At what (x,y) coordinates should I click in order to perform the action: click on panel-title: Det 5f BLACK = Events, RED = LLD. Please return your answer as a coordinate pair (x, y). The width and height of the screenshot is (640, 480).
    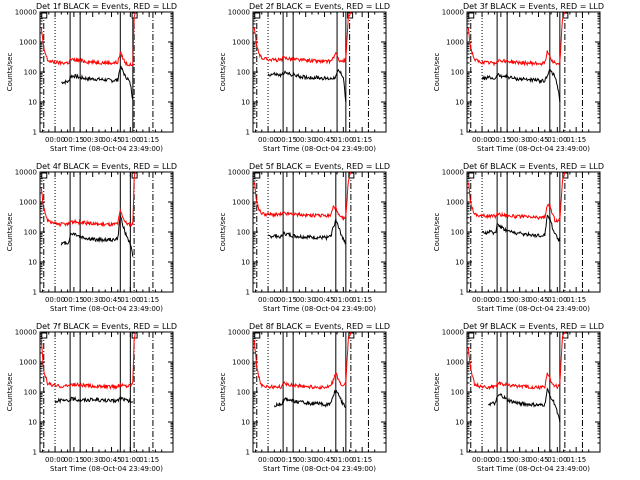
    Looking at the image, I should click on (319, 166).